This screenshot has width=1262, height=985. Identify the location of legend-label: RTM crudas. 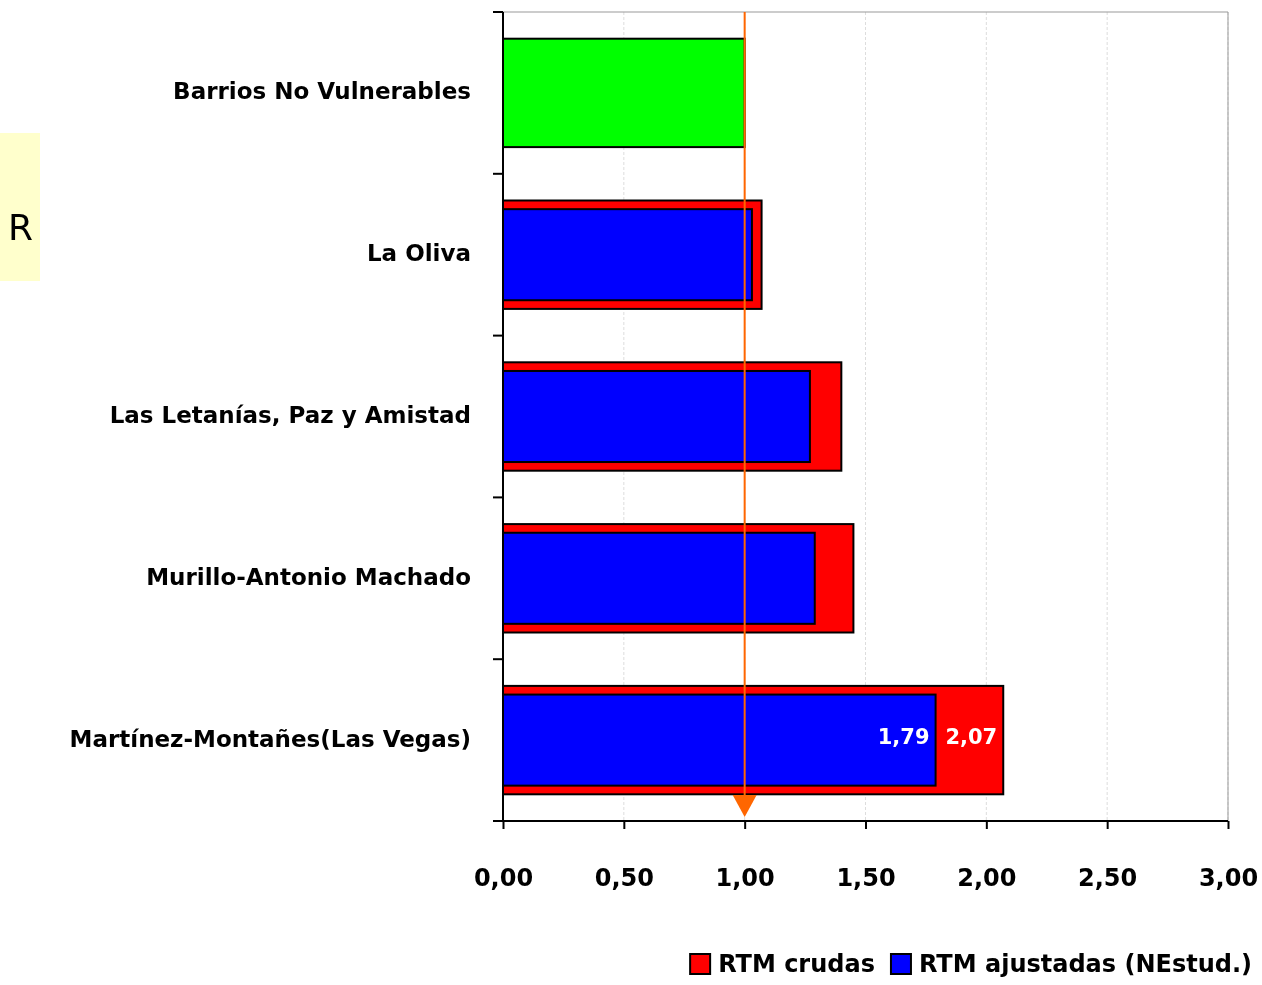
(796, 964).